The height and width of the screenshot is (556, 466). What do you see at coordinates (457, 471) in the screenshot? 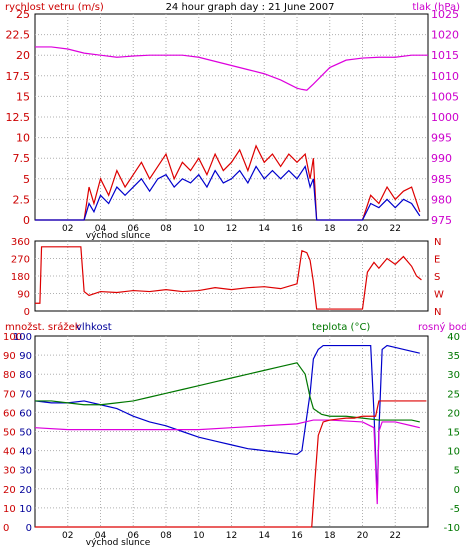
I see `temperature-tick: 5` at bounding box center [457, 471].